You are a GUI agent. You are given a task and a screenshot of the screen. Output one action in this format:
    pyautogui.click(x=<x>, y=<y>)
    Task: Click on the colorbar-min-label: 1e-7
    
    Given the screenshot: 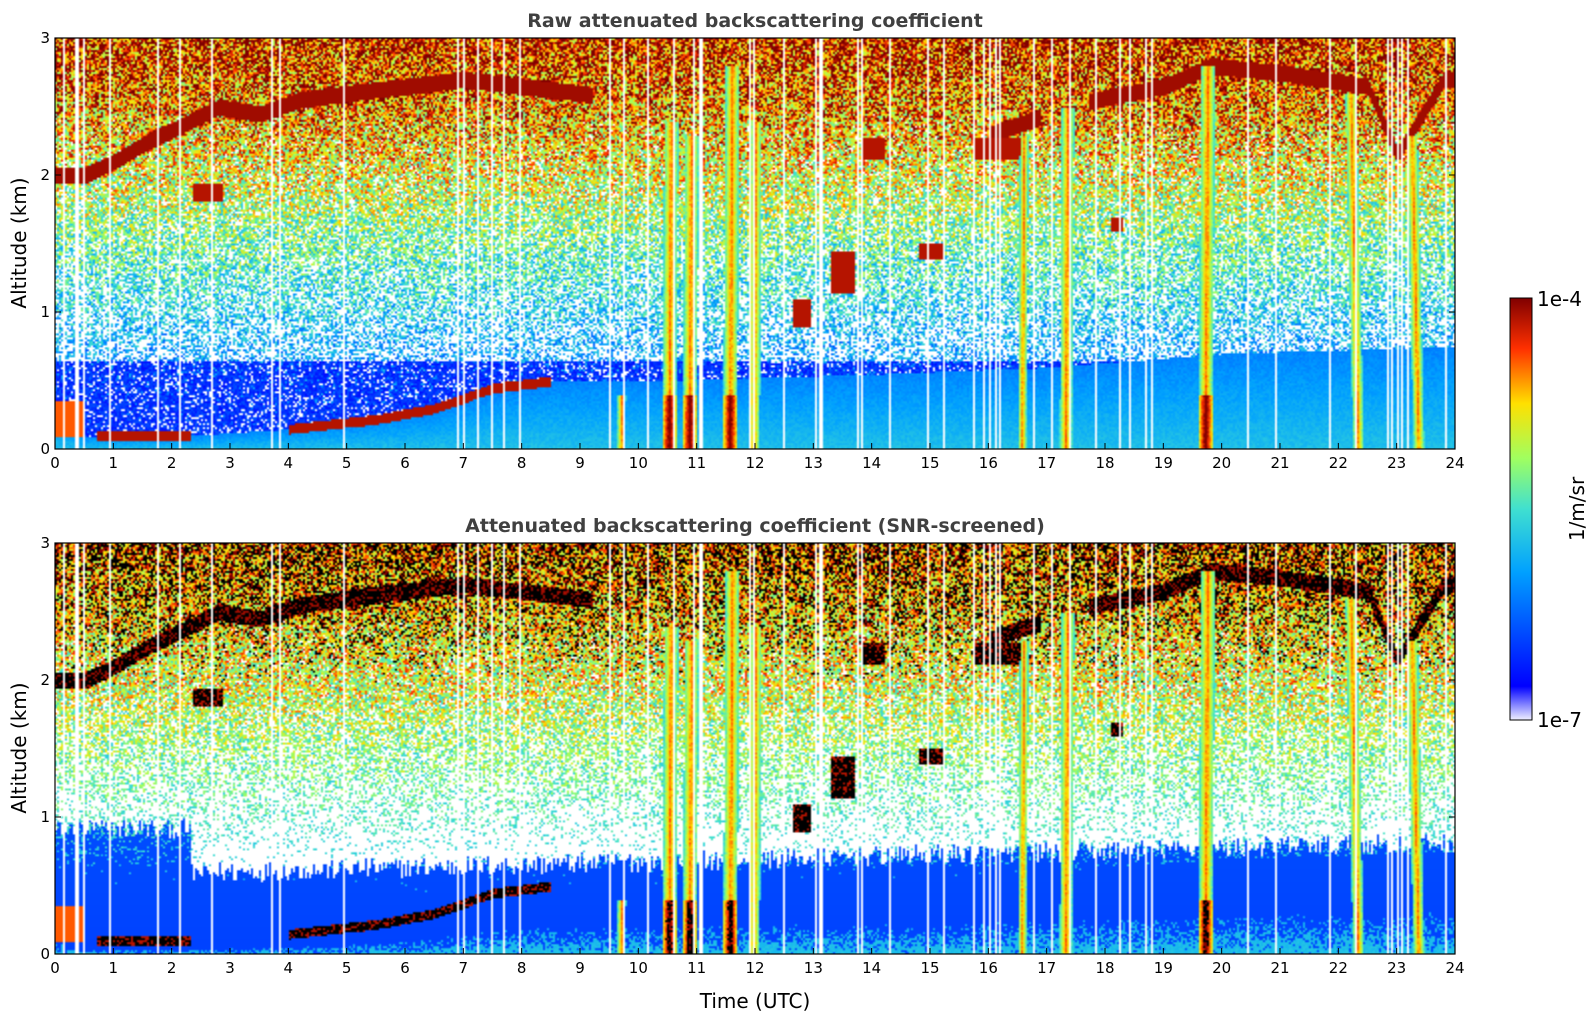 What is the action you would take?
    pyautogui.click(x=1559, y=720)
    